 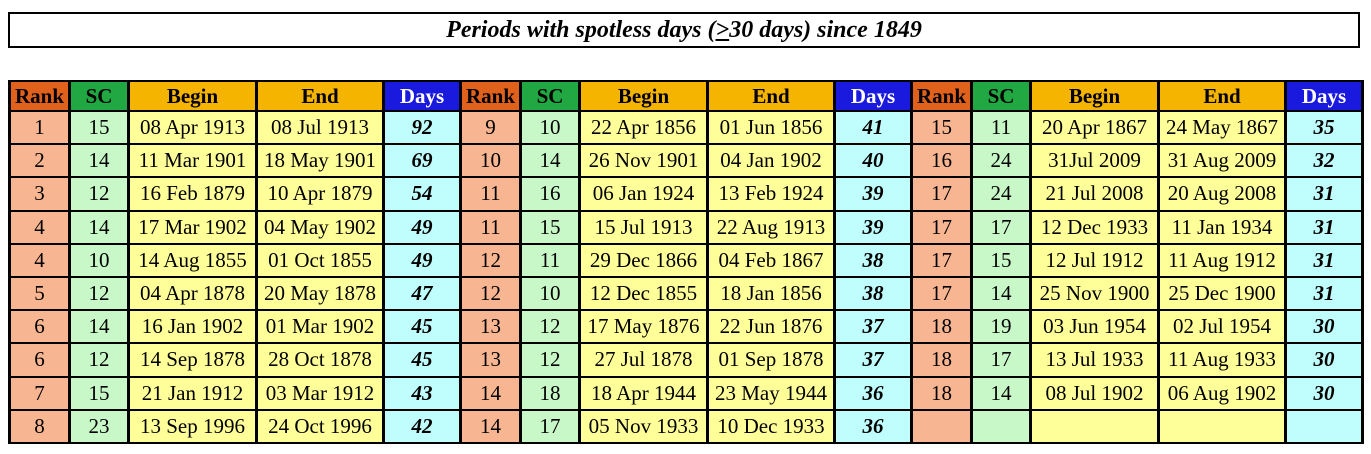 What do you see at coordinates (192, 426) in the screenshot?
I see `begin-cell: 13 Sep 1996` at bounding box center [192, 426].